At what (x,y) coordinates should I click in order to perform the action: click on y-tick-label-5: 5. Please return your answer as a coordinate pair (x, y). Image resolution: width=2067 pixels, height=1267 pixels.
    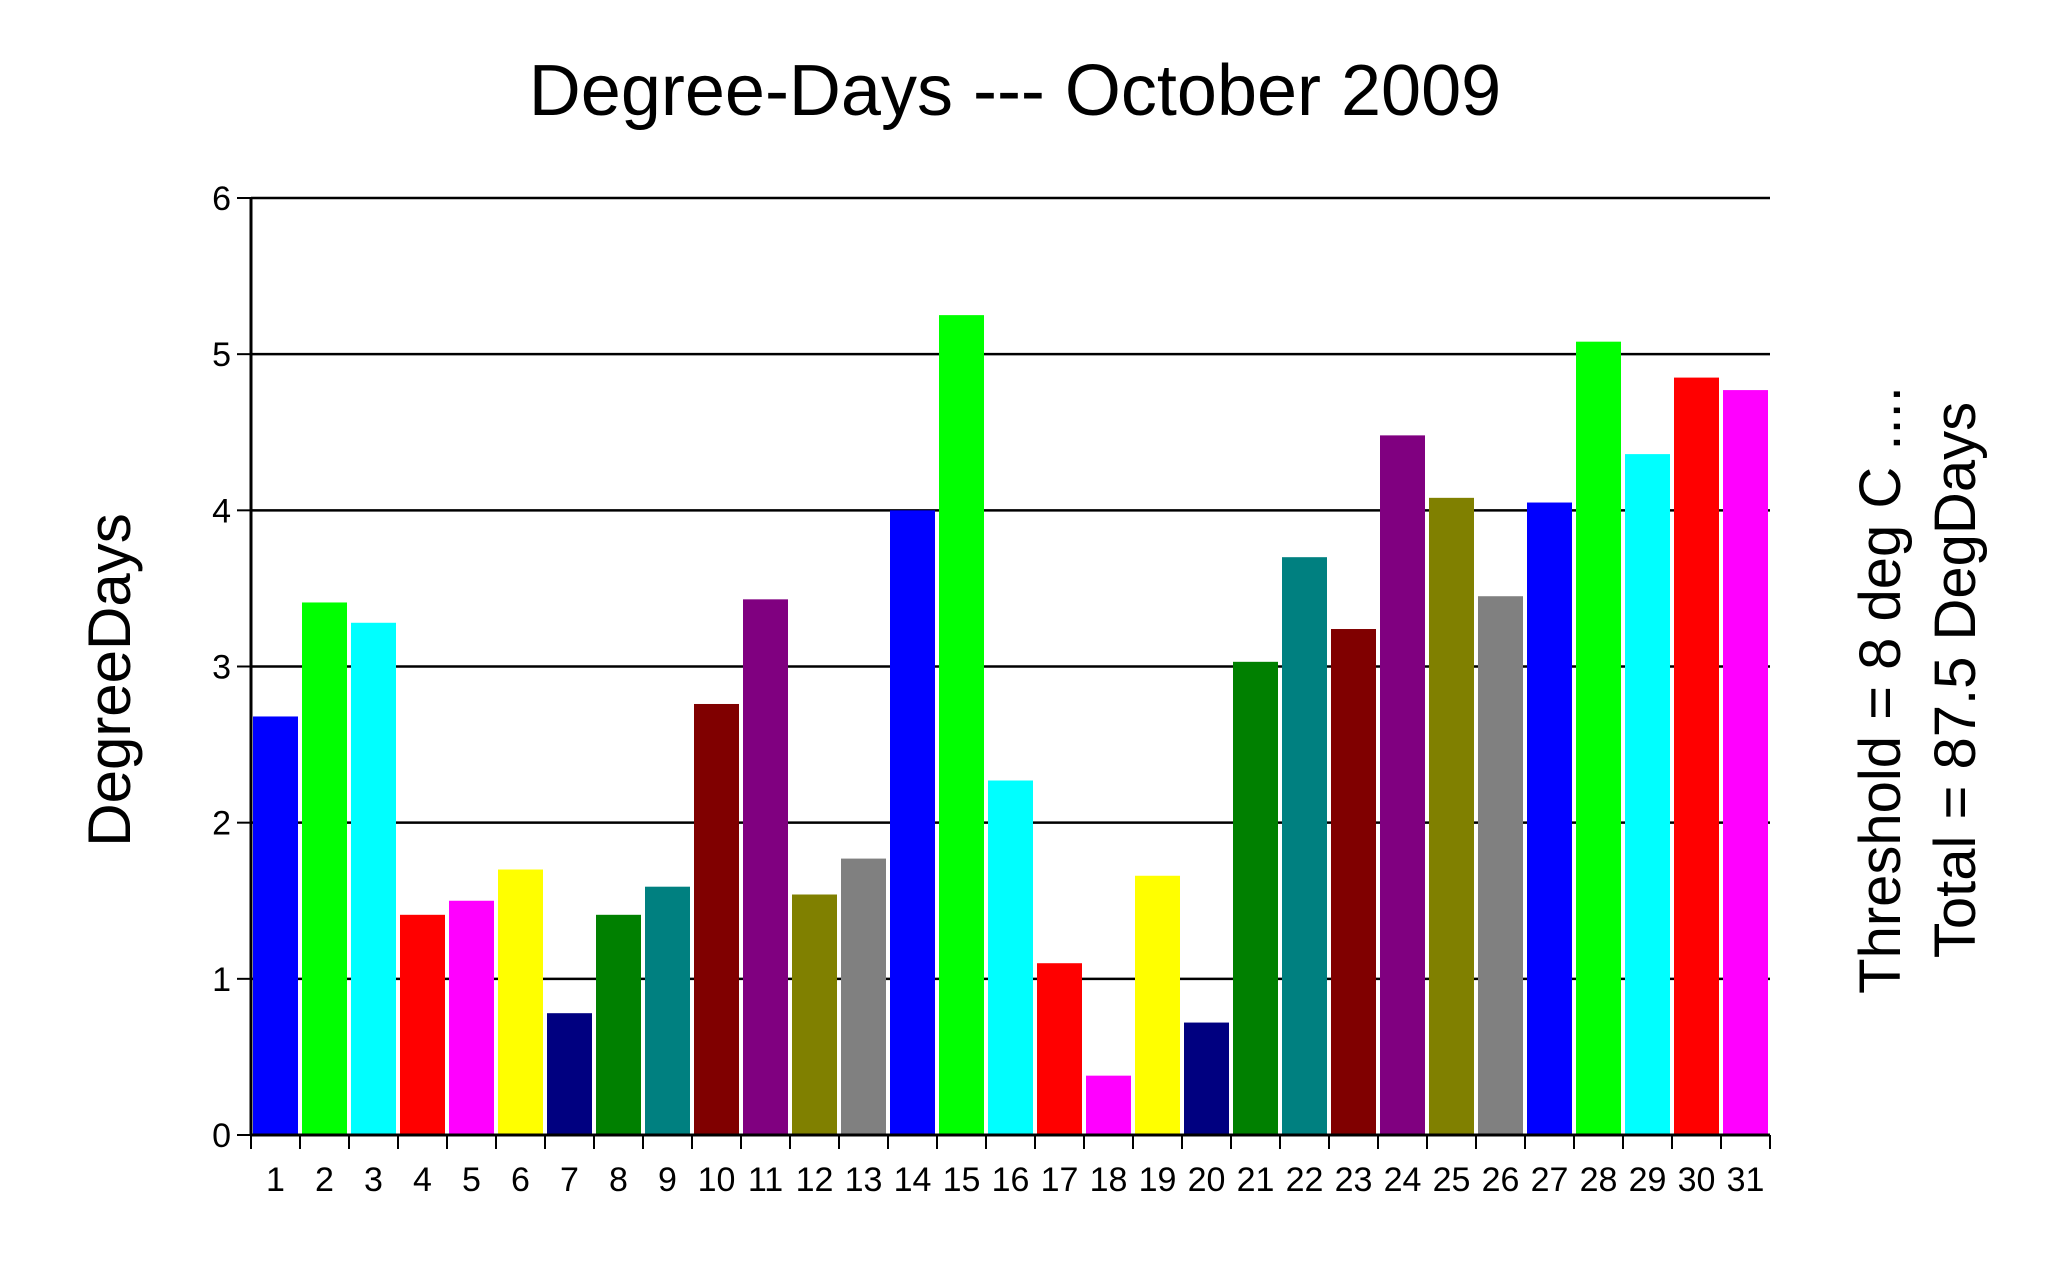
    Looking at the image, I should click on (221, 355).